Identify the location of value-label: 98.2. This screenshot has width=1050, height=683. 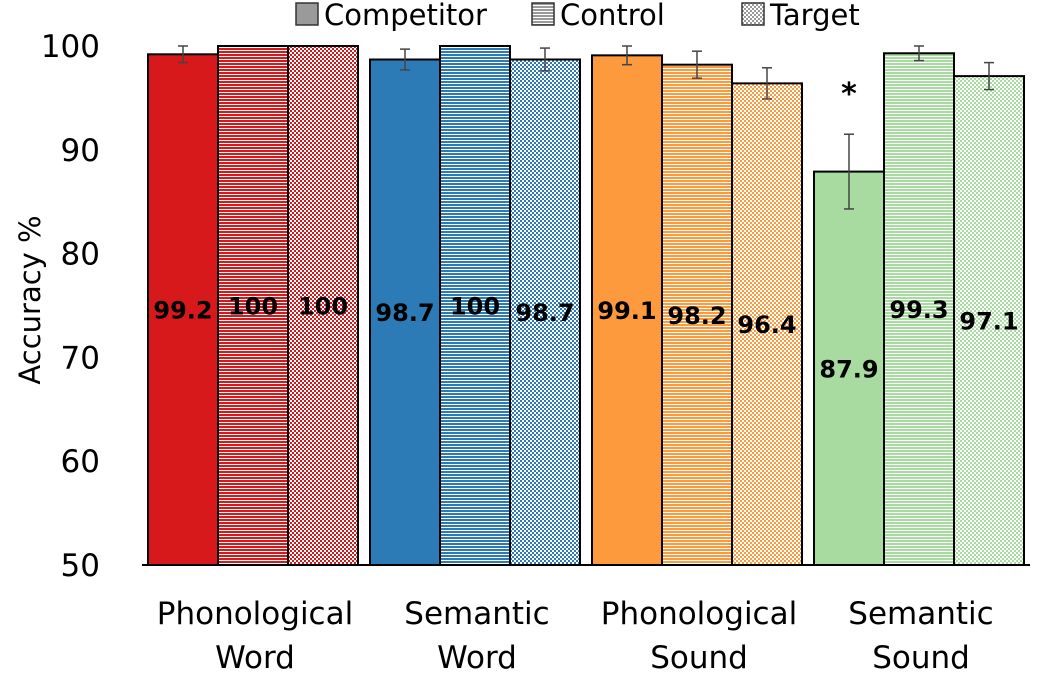
(696, 316).